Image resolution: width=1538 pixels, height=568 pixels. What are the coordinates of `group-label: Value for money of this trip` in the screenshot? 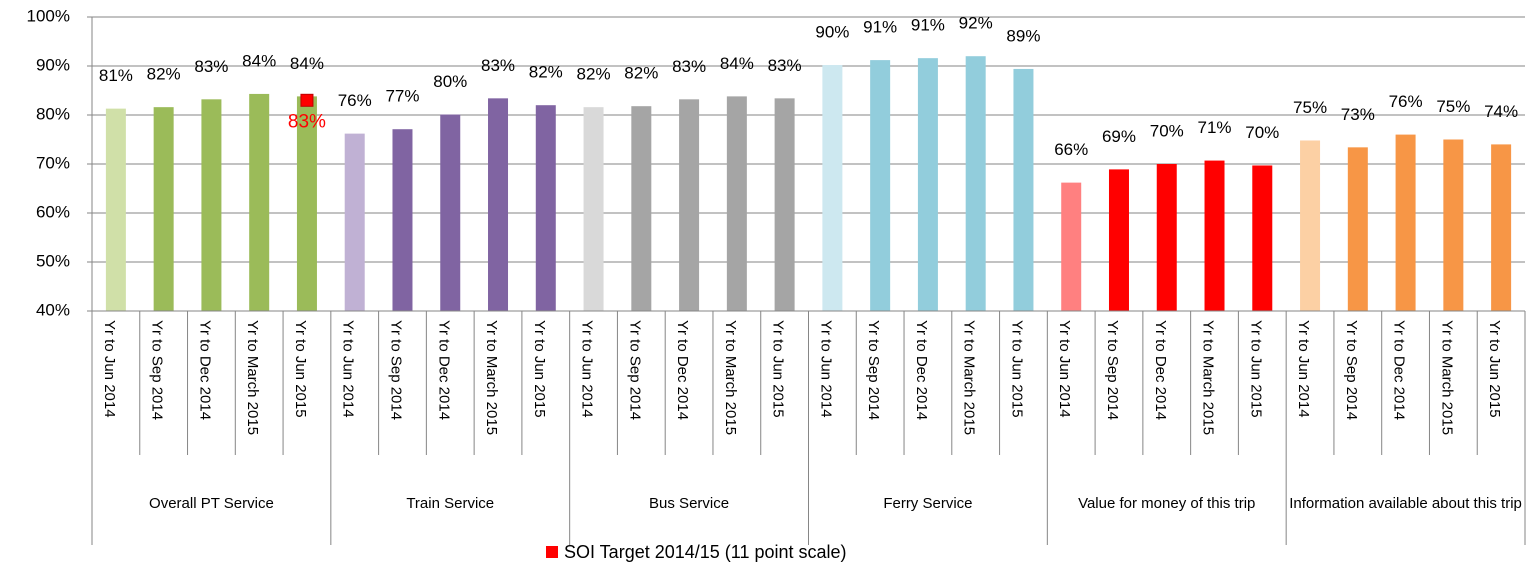 It's located at (1167, 503).